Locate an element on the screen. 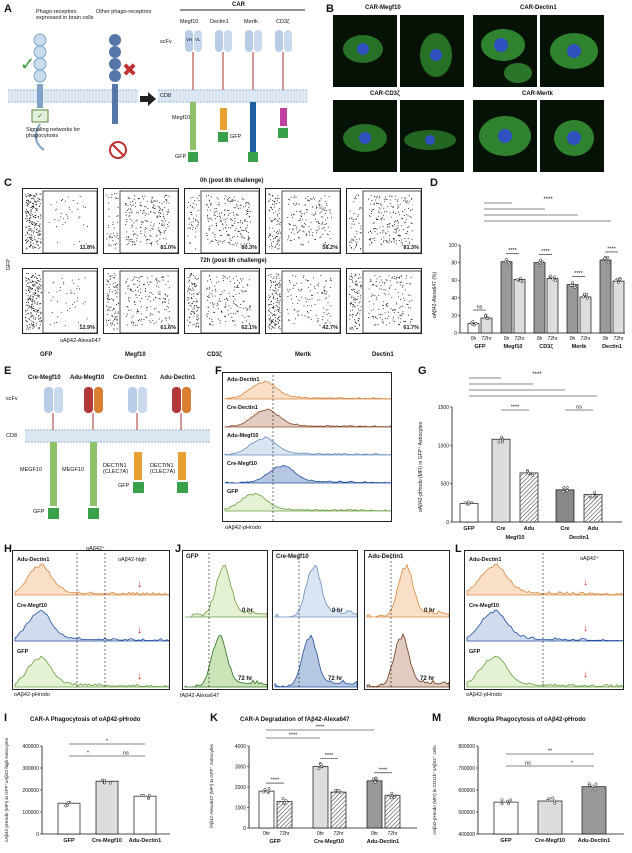 The width and height of the screenshot is (632, 853). c-group-megf10: Megf10 is located at coordinates (135, 355).